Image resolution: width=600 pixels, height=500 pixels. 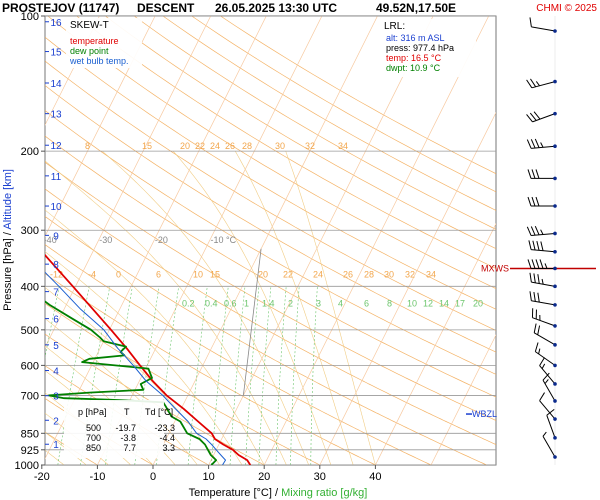 I want to click on table-row-td: -4.4, so click(x=167, y=438).